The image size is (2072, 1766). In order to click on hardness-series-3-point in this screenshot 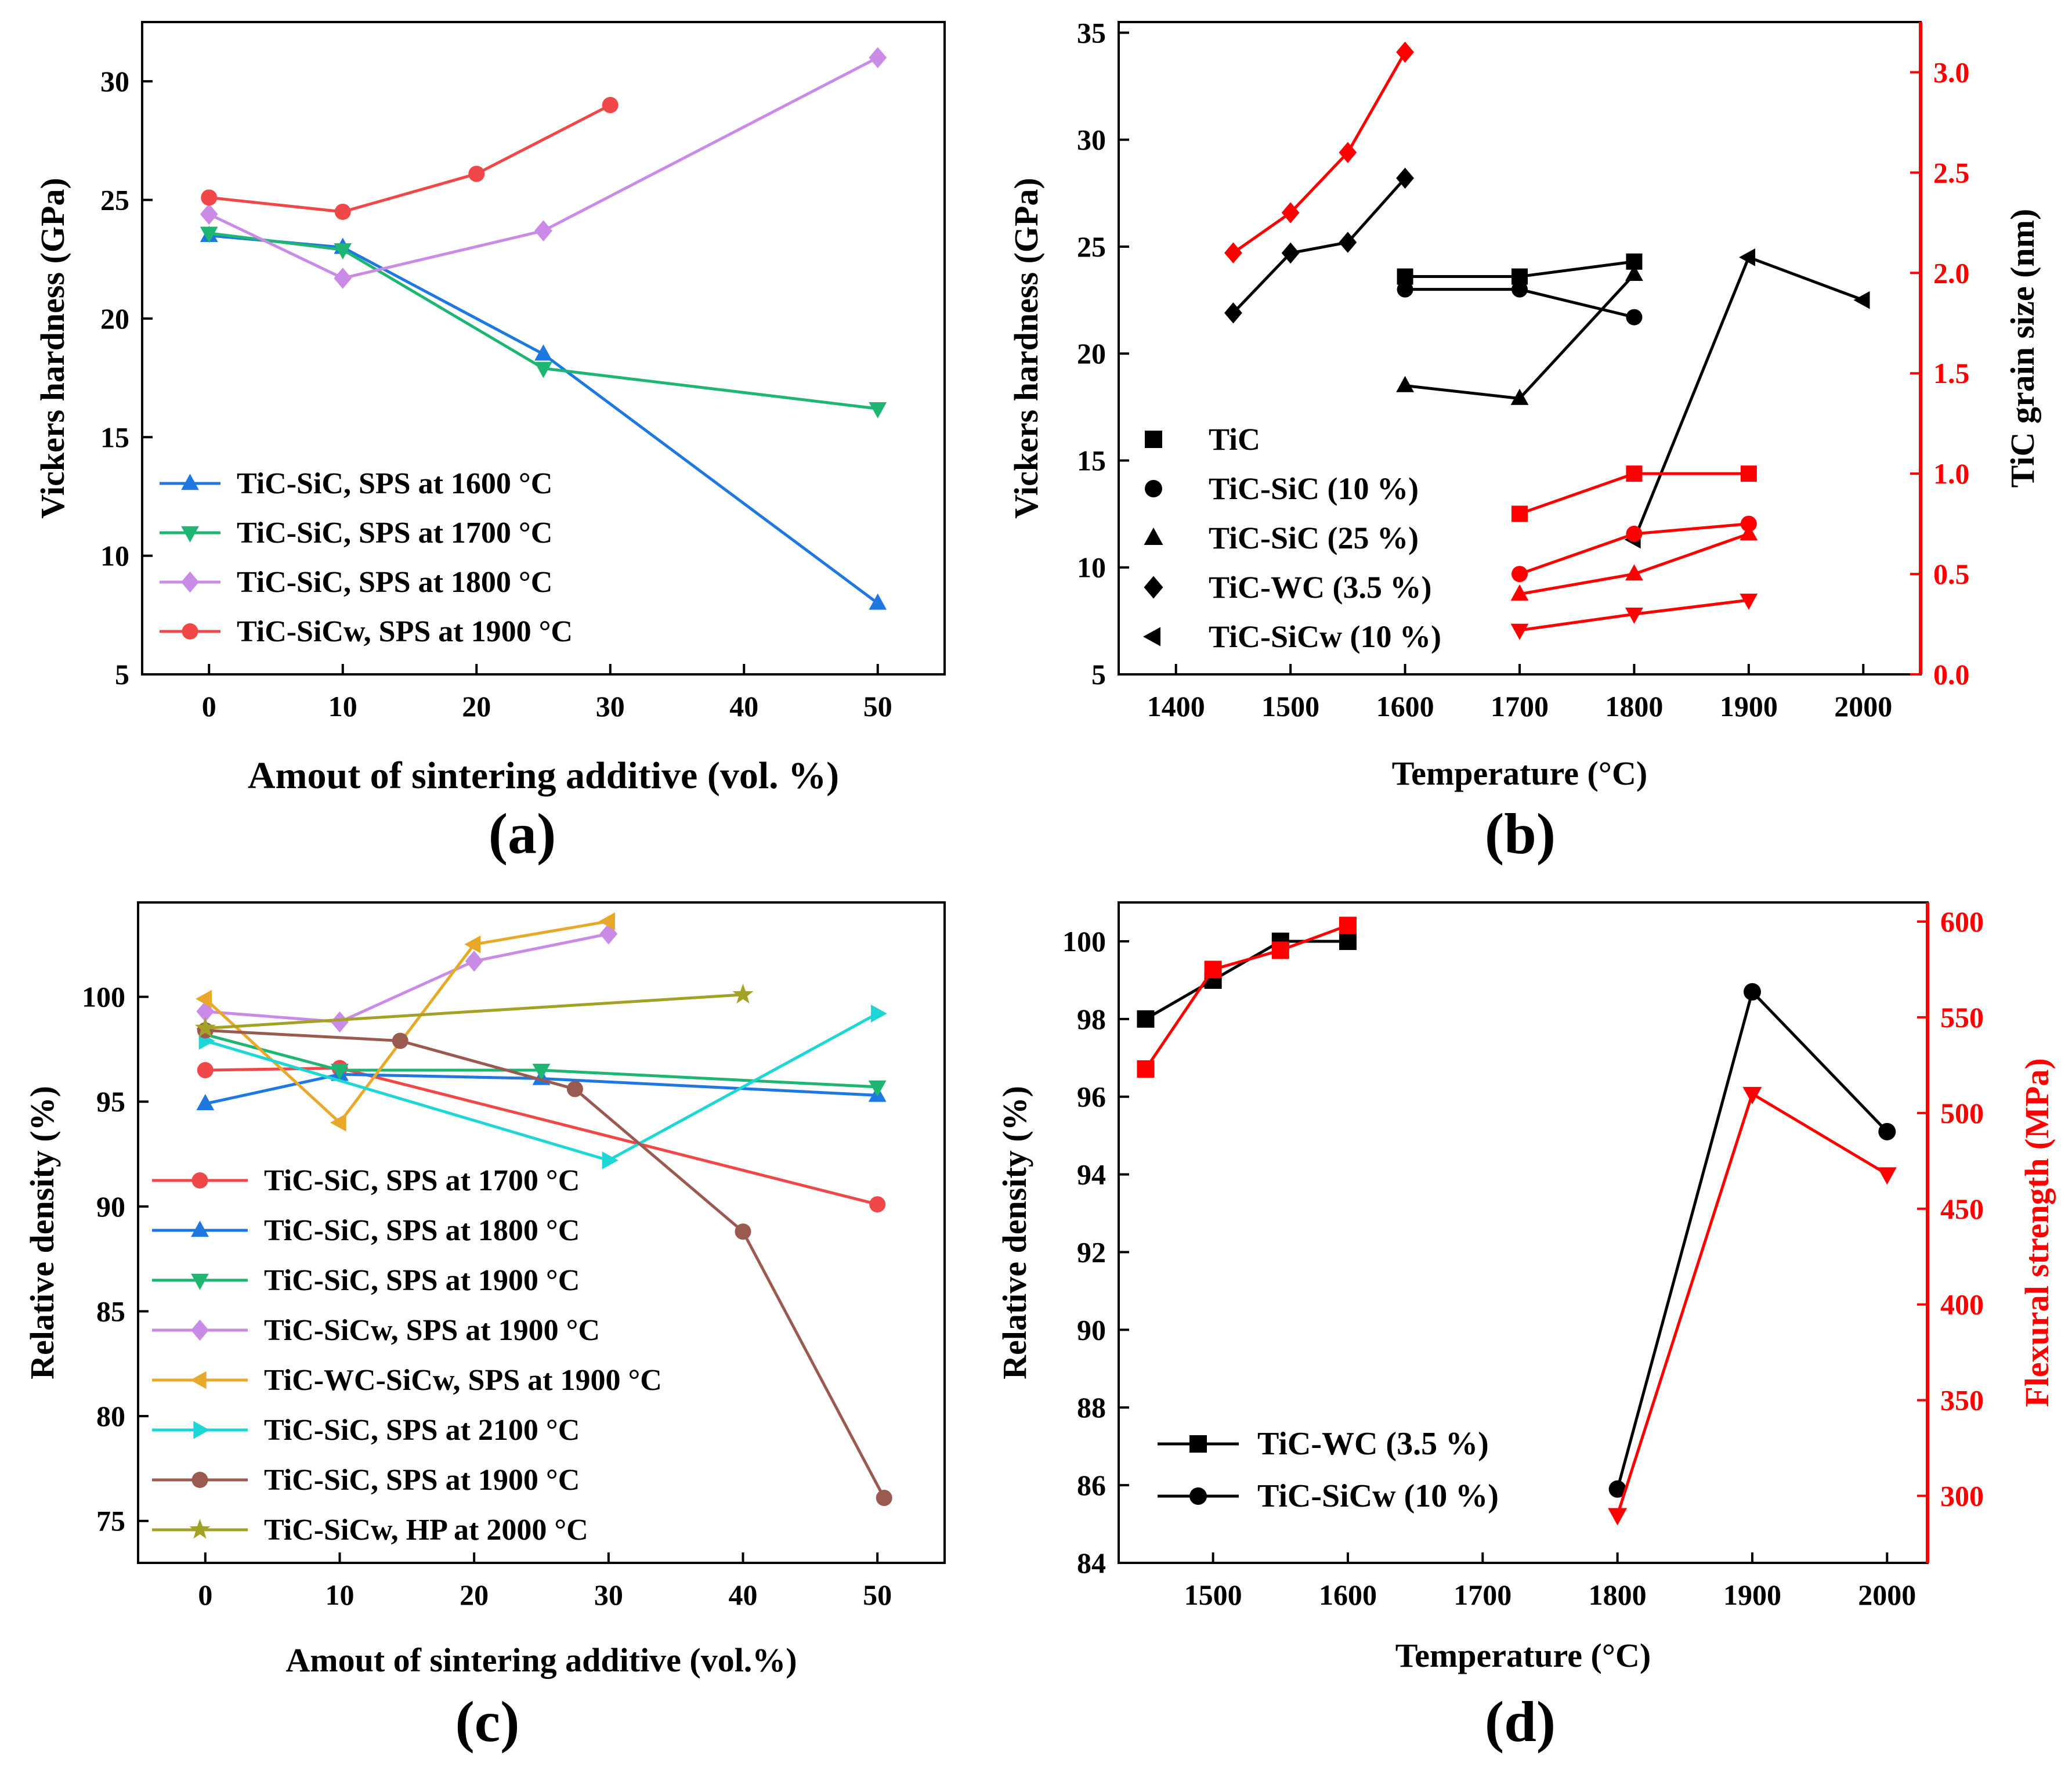, I will do `click(1519, 397)`.